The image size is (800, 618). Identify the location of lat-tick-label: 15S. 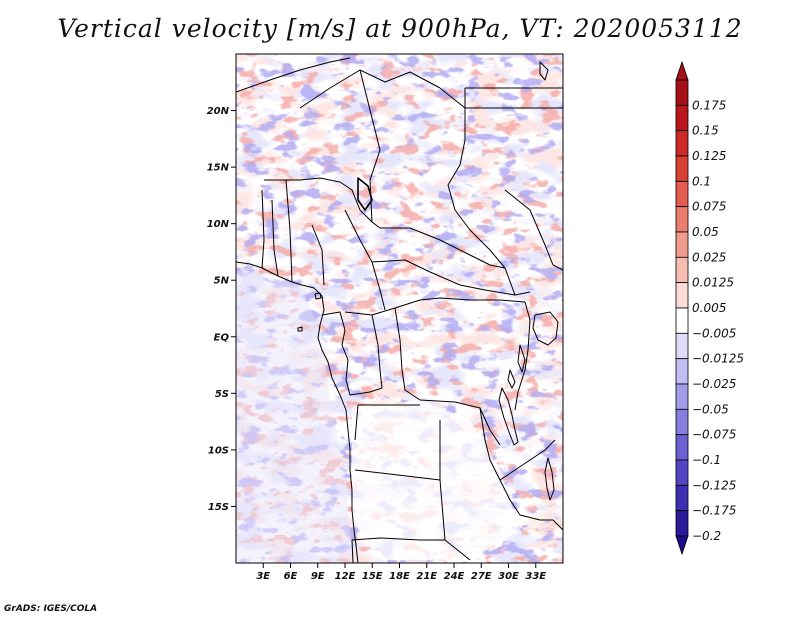
(218, 507).